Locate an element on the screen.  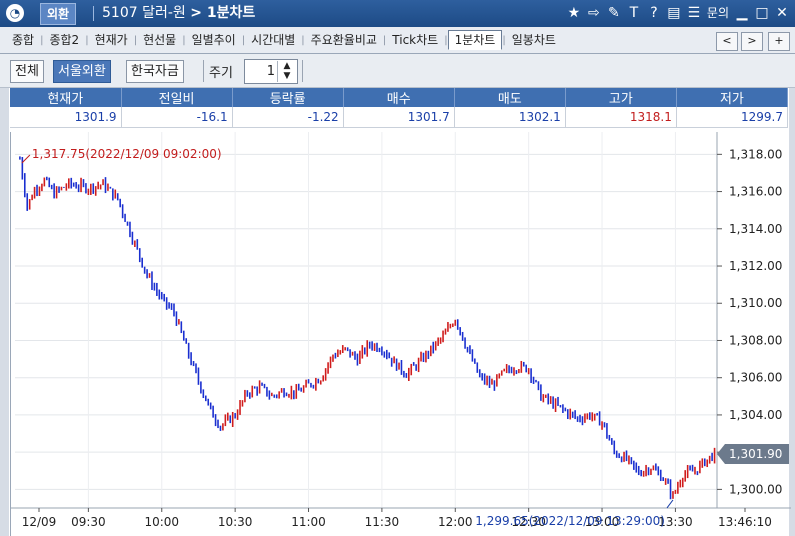
low-annotation-arrow is located at coordinates (670, 504).